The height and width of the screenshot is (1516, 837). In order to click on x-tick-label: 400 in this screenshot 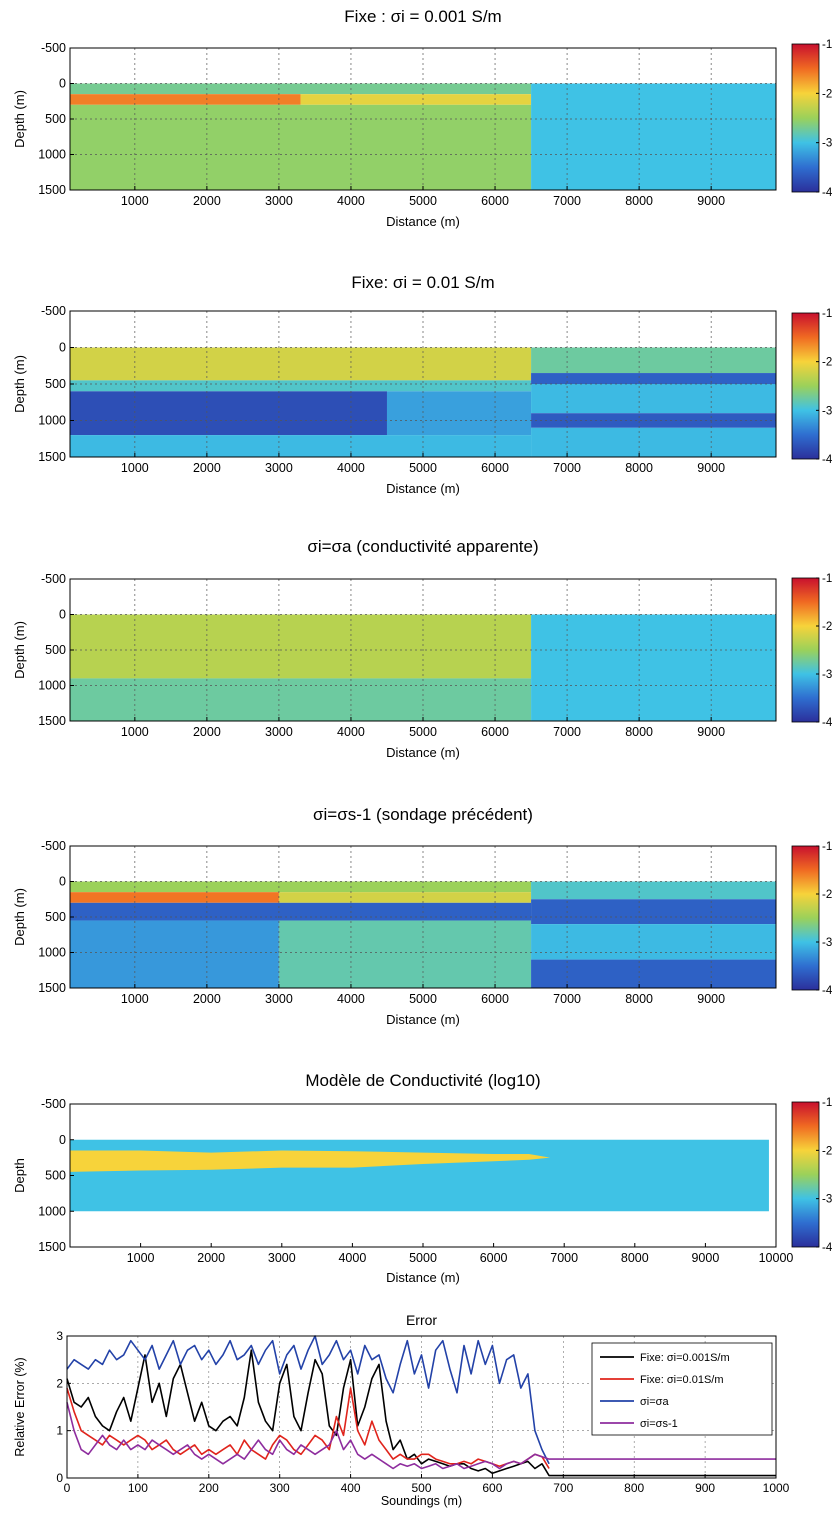, I will do `click(351, 1488)`.